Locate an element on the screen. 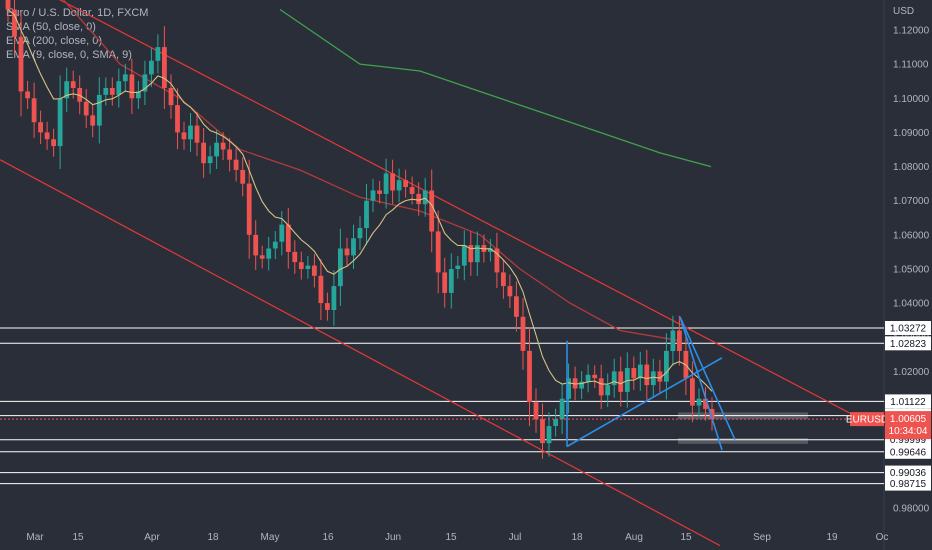  price-level-label: 1.02823 is located at coordinates (908, 344).